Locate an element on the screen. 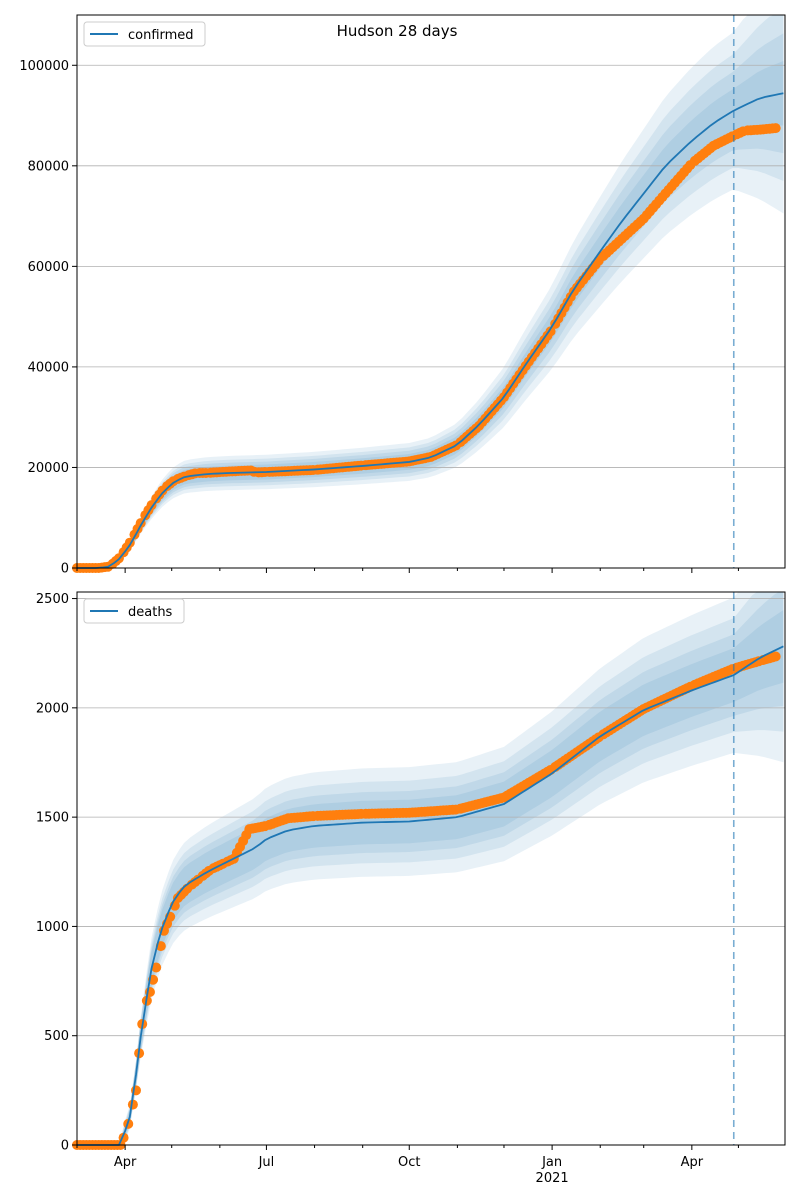 This screenshot has height=1200, width=800. deaths-y-ticks: 0 500 1000 1500 2000 2500 is located at coordinates (56, 873).